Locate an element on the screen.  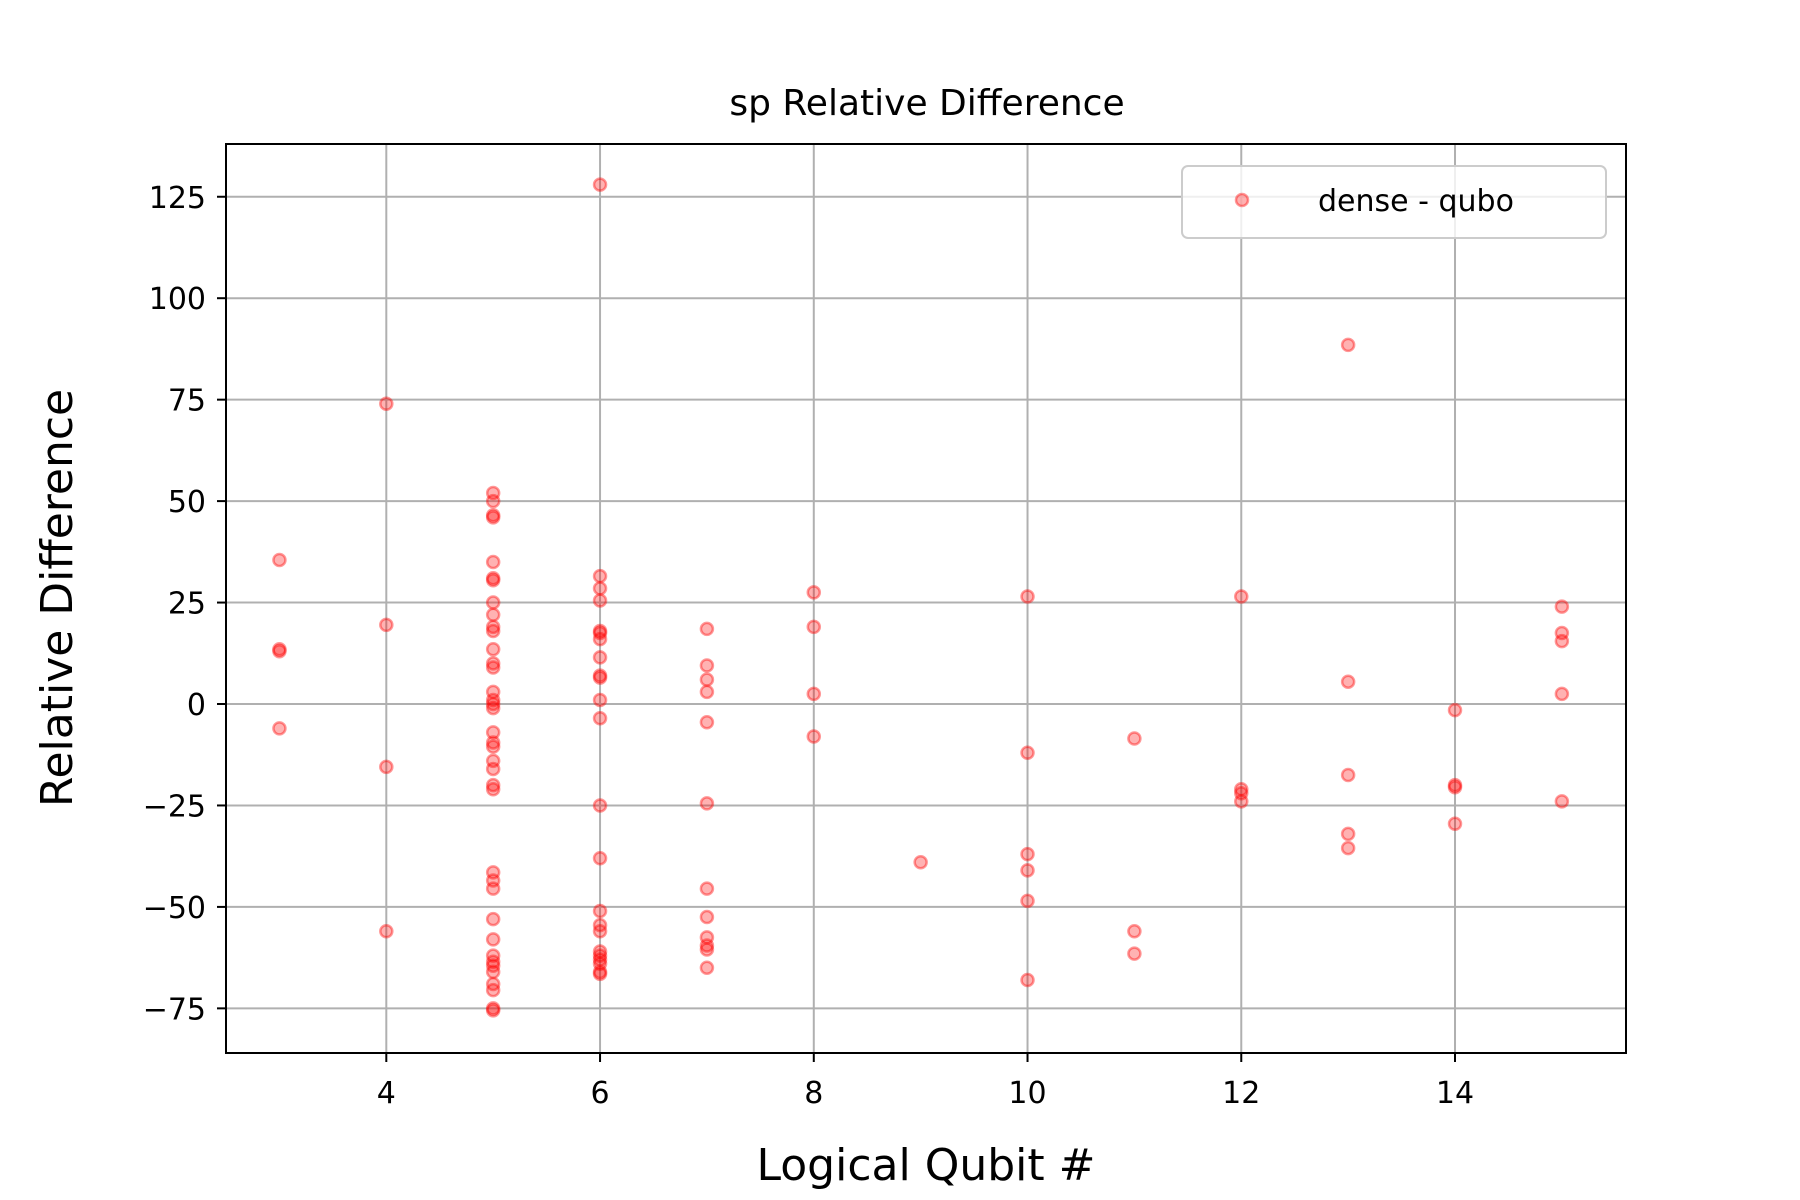
y-tick-label: 50 is located at coordinates (187, 502).